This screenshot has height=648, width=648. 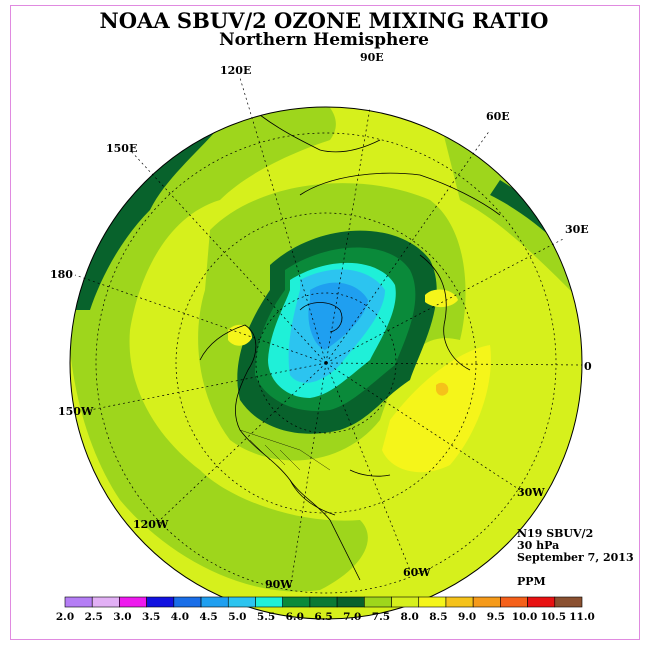 What do you see at coordinates (553, 617) in the screenshot?
I see `colorbar-tick-label: 10.5` at bounding box center [553, 617].